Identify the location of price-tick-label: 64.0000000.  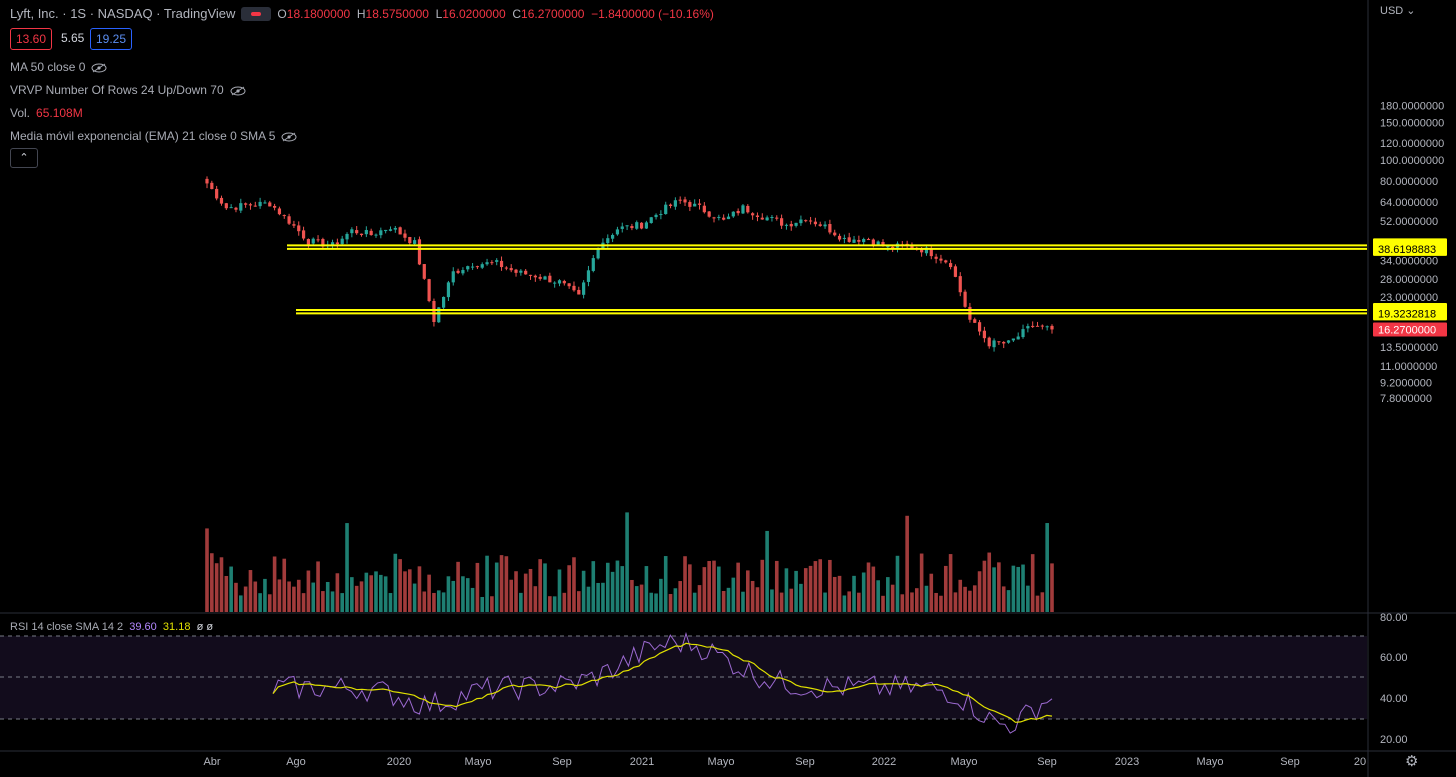
(1409, 203).